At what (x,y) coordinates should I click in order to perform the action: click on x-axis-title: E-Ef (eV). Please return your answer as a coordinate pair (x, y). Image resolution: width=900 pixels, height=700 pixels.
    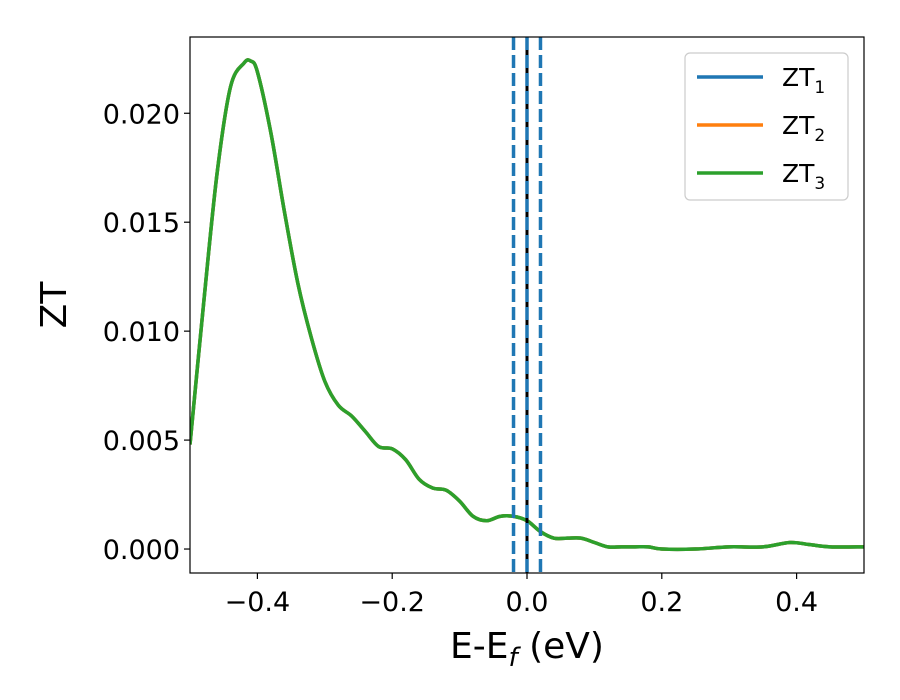
    Looking at the image, I should click on (527, 649).